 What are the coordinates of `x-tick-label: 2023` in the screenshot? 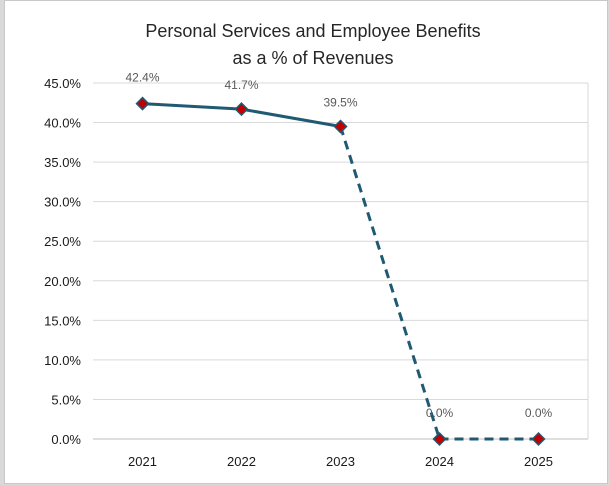 It's located at (340, 461).